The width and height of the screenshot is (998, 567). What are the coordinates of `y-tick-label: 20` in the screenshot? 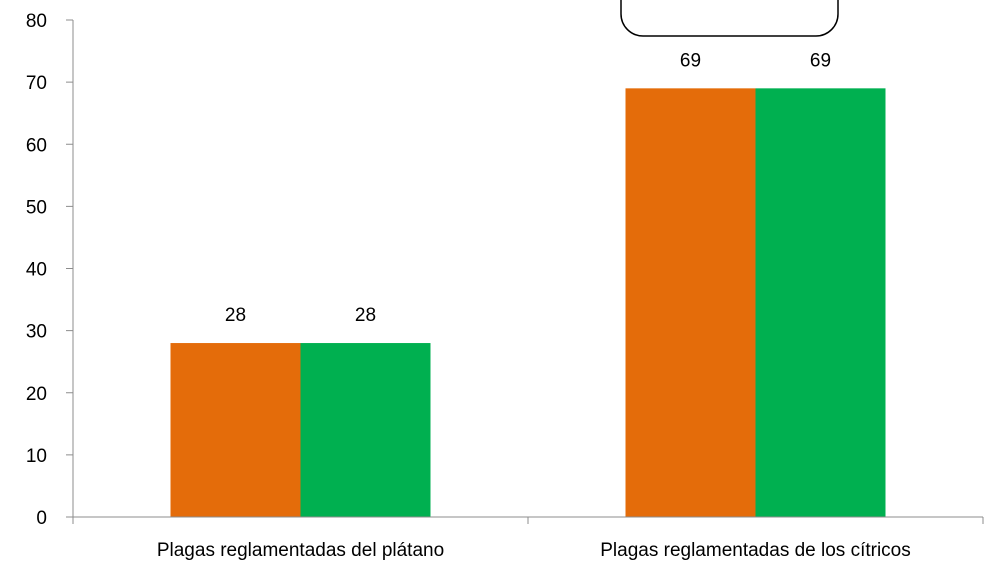 It's located at (36, 394).